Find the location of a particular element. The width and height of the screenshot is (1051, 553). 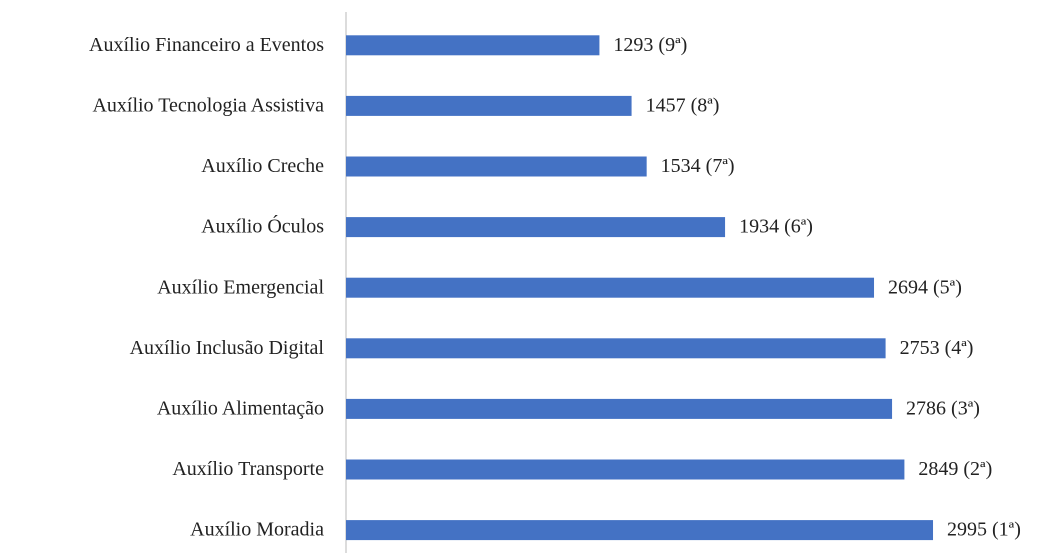

data-label: 1534 (7ª) is located at coordinates (698, 166).